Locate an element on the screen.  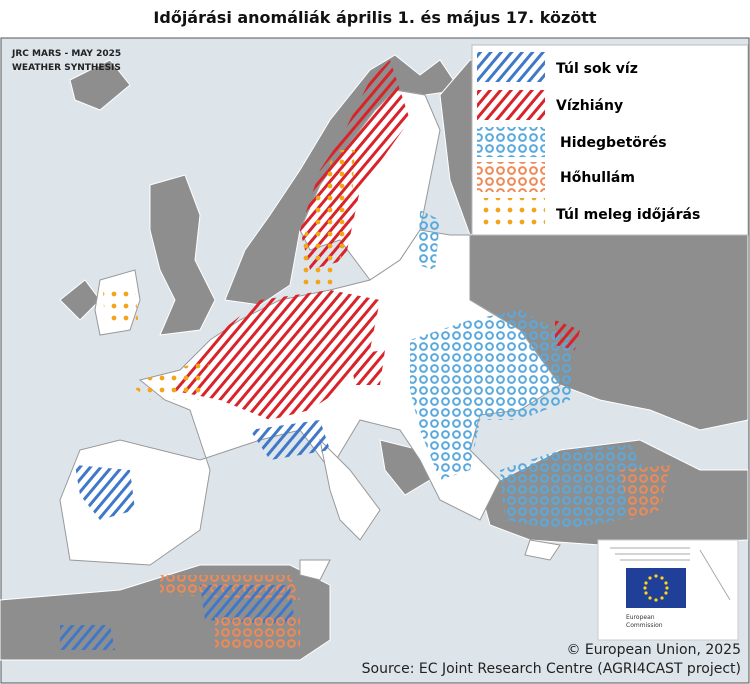
legend-label: Hőhullám is located at coordinates (597, 178).